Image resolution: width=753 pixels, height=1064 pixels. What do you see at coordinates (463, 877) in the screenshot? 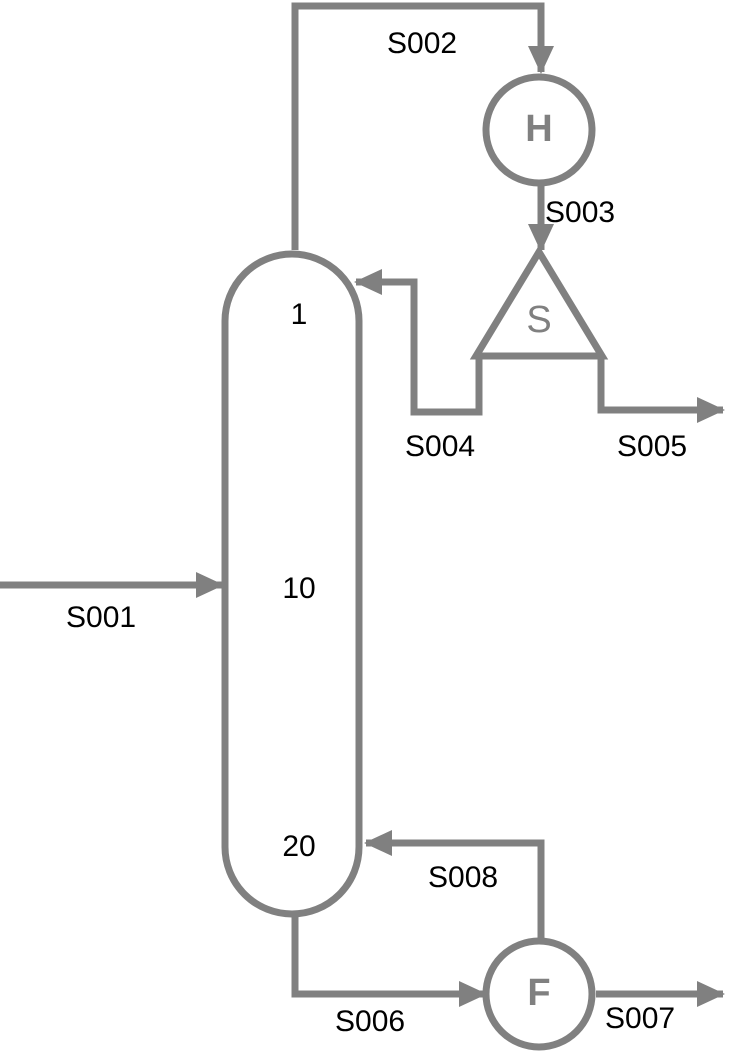
I see `stream-s008-label: S008` at bounding box center [463, 877].